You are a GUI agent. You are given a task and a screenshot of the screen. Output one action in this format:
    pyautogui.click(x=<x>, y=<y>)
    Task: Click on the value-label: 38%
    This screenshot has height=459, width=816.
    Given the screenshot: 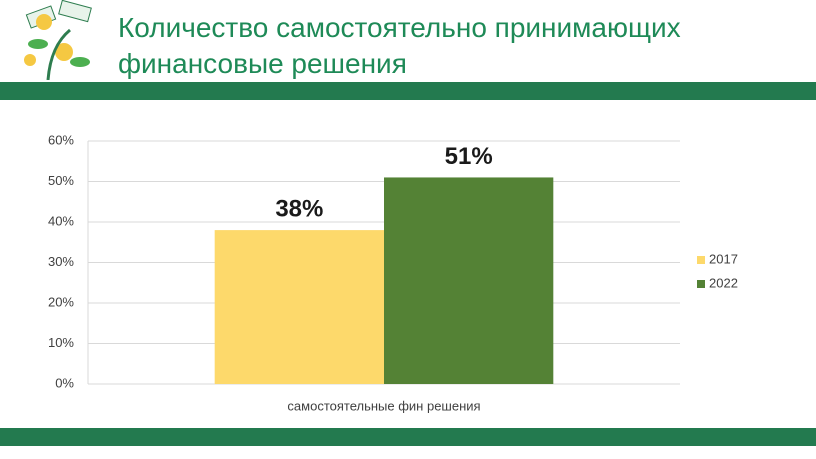 What is the action you would take?
    pyautogui.click(x=299, y=208)
    